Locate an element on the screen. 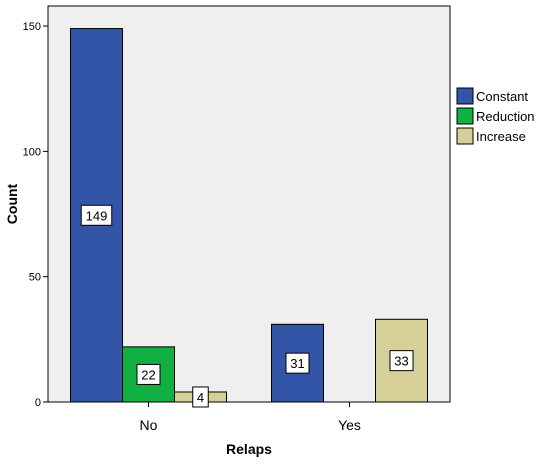  legend-swatch-constant is located at coordinates (465, 96).